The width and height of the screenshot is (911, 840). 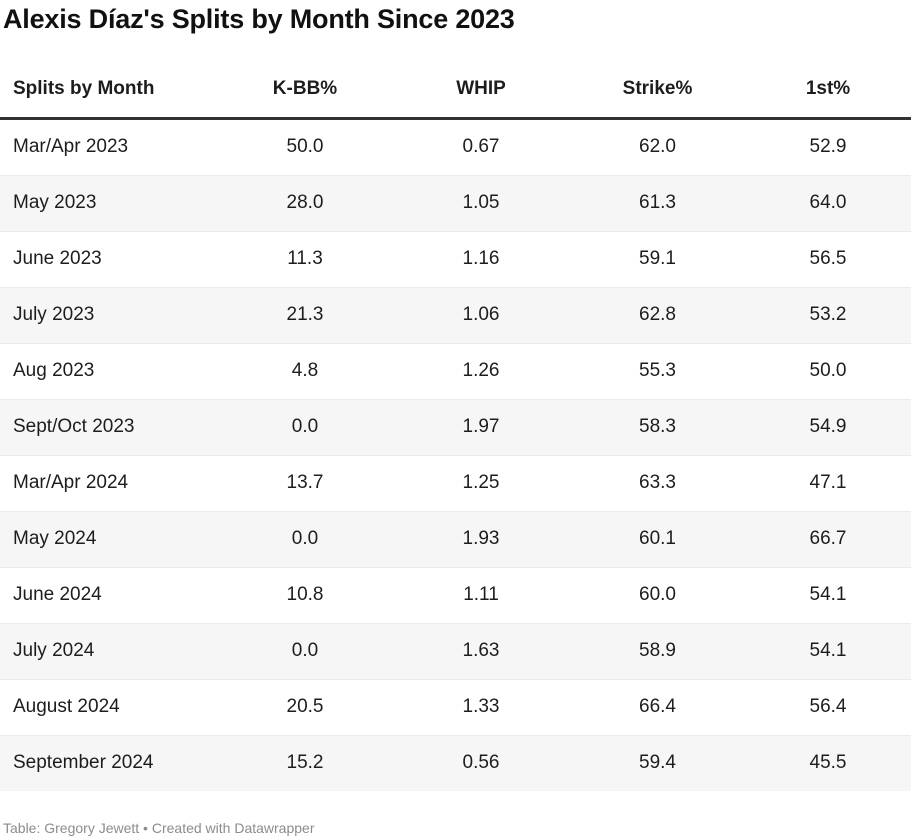 What do you see at coordinates (71, 482) in the screenshot?
I see `month-cell: Mar/Apr 2024` at bounding box center [71, 482].